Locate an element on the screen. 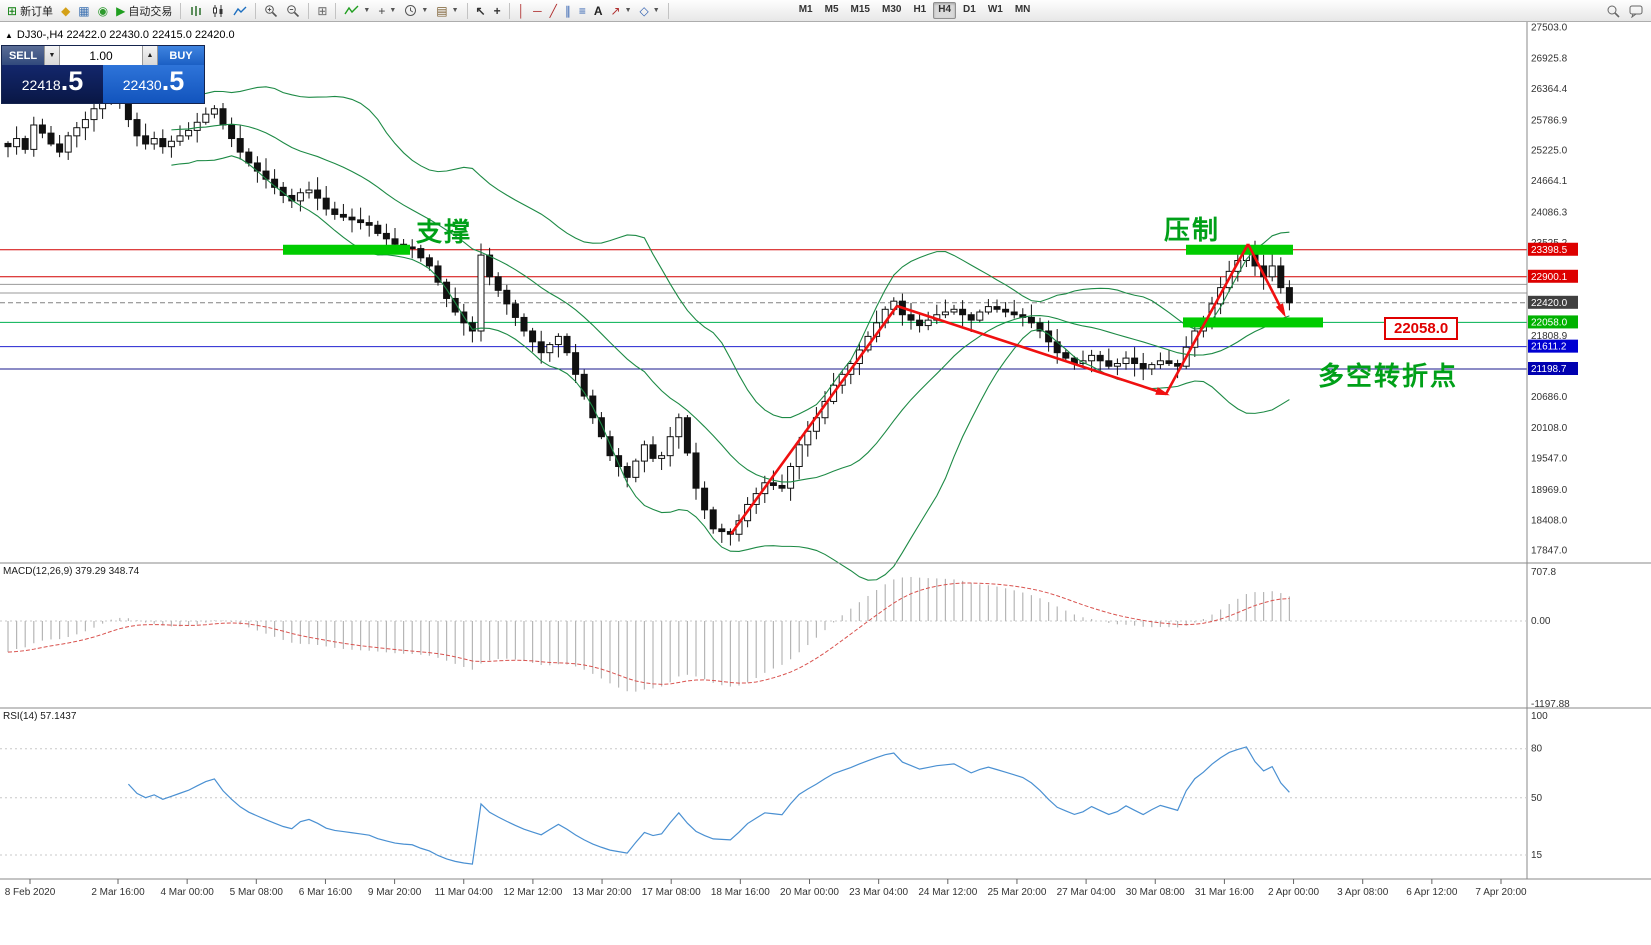  fibonacci-icon: ≡ is located at coordinates (582, 10).